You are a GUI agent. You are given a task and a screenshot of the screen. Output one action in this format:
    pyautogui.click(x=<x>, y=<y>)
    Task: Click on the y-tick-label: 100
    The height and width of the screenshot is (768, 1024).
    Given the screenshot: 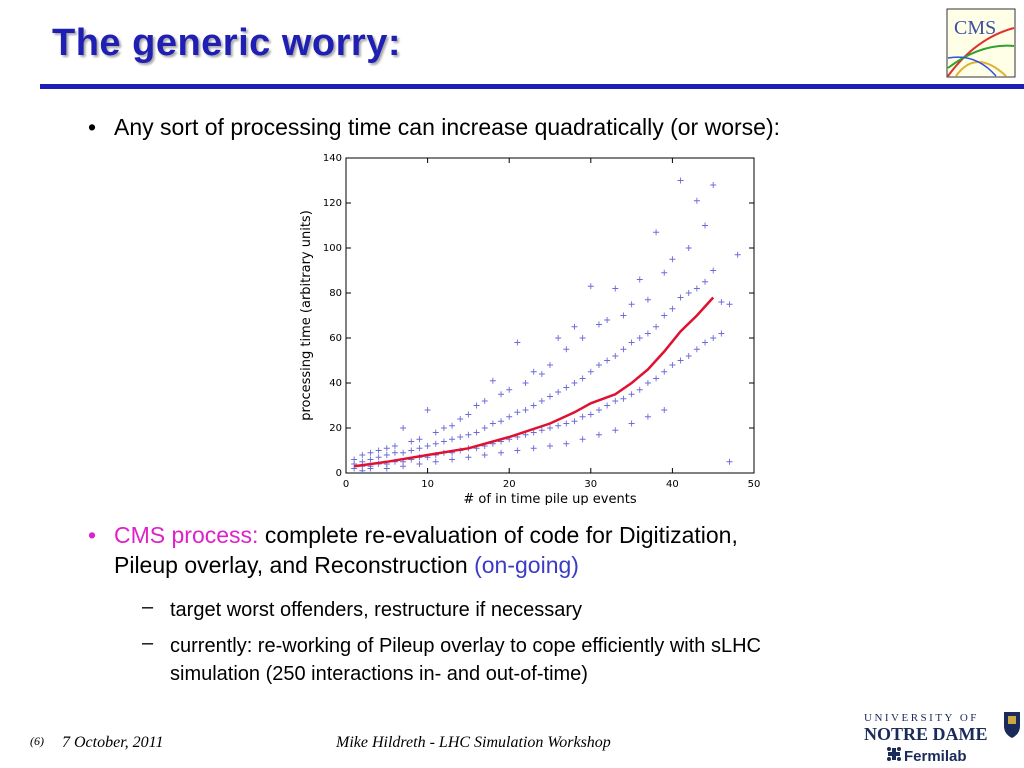 What is the action you would take?
    pyautogui.click(x=332, y=248)
    